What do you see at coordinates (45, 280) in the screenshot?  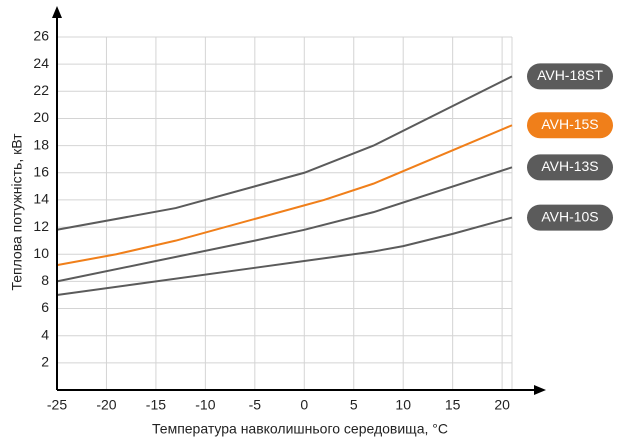 I see `y-tick-label: 8` at bounding box center [45, 280].